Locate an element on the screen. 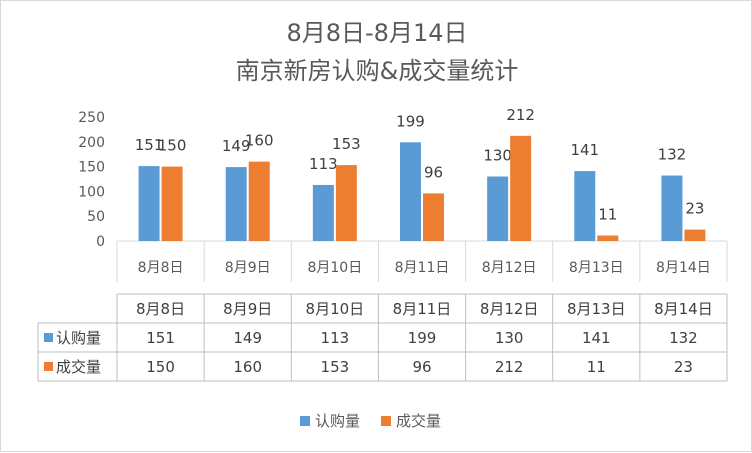 The width and height of the screenshot is (752, 453). x-tick-label: 8月8日 is located at coordinates (161, 268).